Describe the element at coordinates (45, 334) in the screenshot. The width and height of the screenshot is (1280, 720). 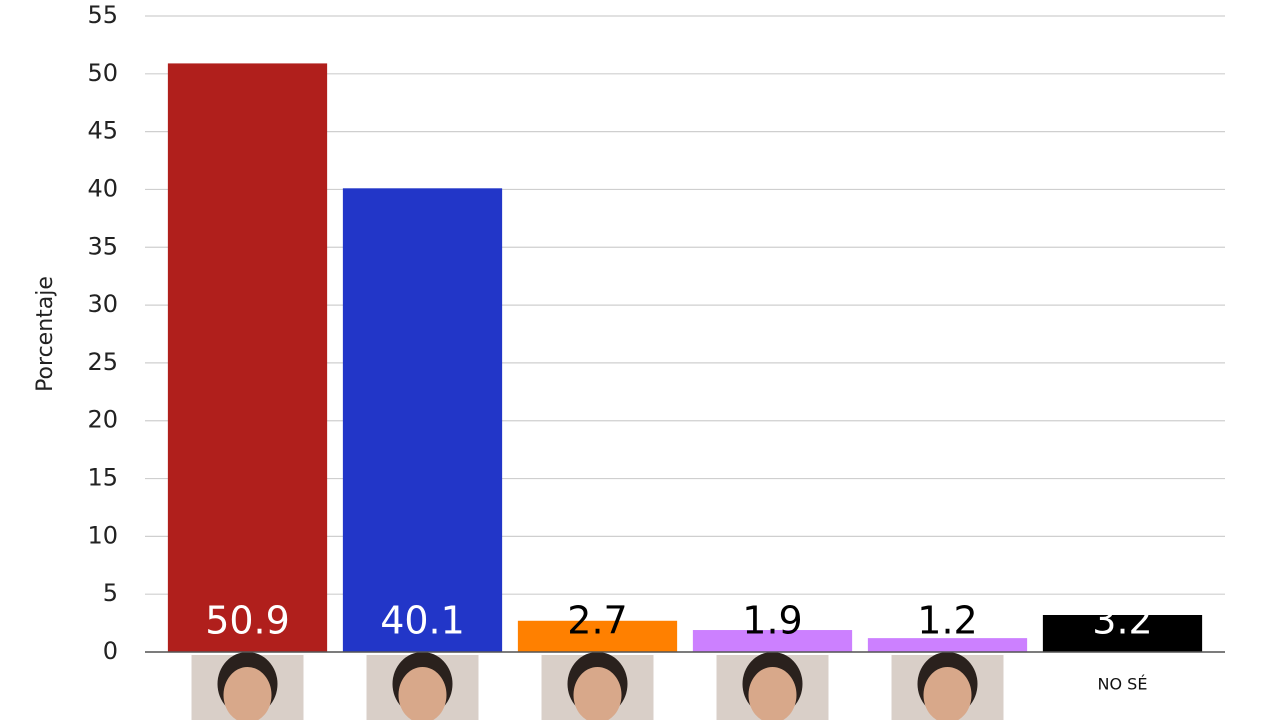
I see `y-axis-label: Porcentaje` at that location.